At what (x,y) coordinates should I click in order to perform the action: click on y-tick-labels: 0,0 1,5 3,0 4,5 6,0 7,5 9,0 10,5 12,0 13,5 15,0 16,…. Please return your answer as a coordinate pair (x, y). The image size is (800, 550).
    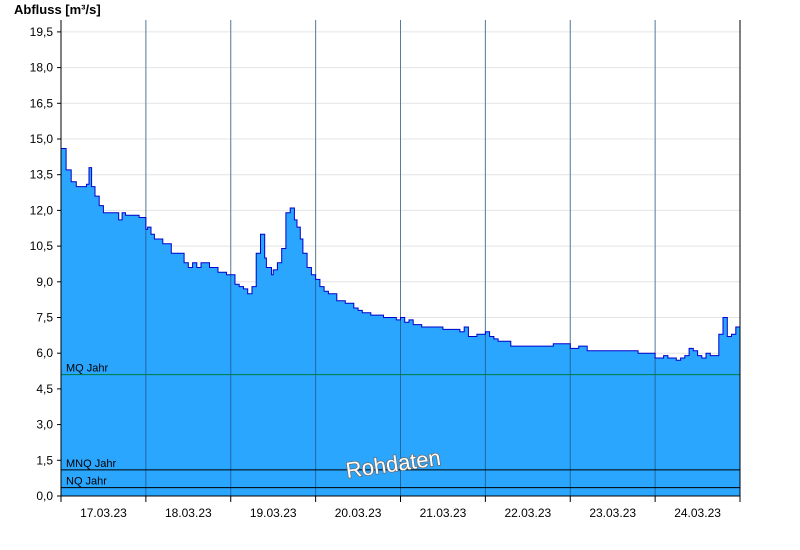
    Looking at the image, I should click on (42, 264).